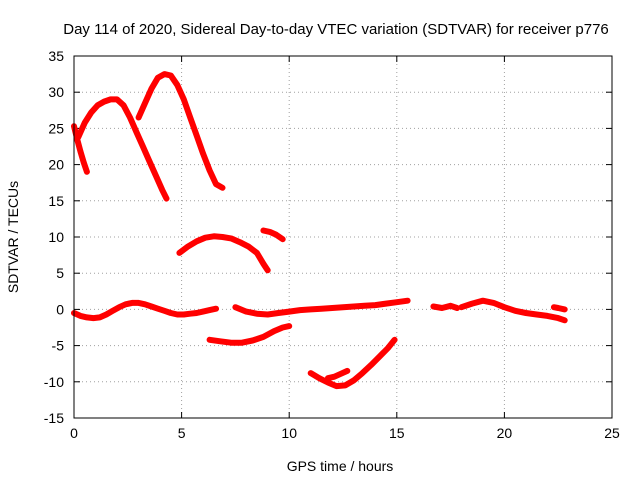 The height and width of the screenshot is (480, 640). Describe the element at coordinates (54, 382) in the screenshot. I see `y-tick-label: -10` at that location.